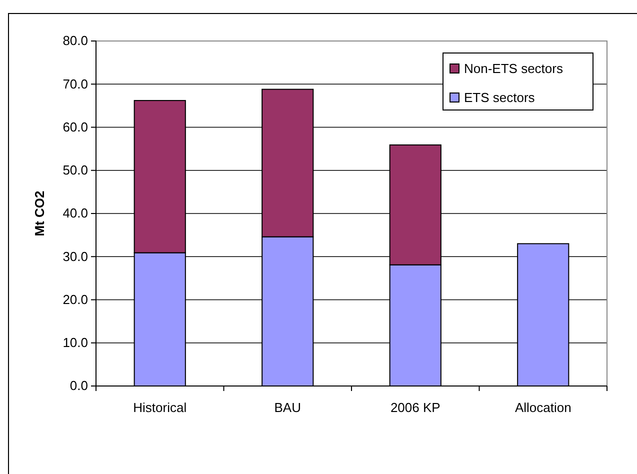 This screenshot has width=637, height=474. I want to click on y-tick-label: 40.0, so click(75, 213).